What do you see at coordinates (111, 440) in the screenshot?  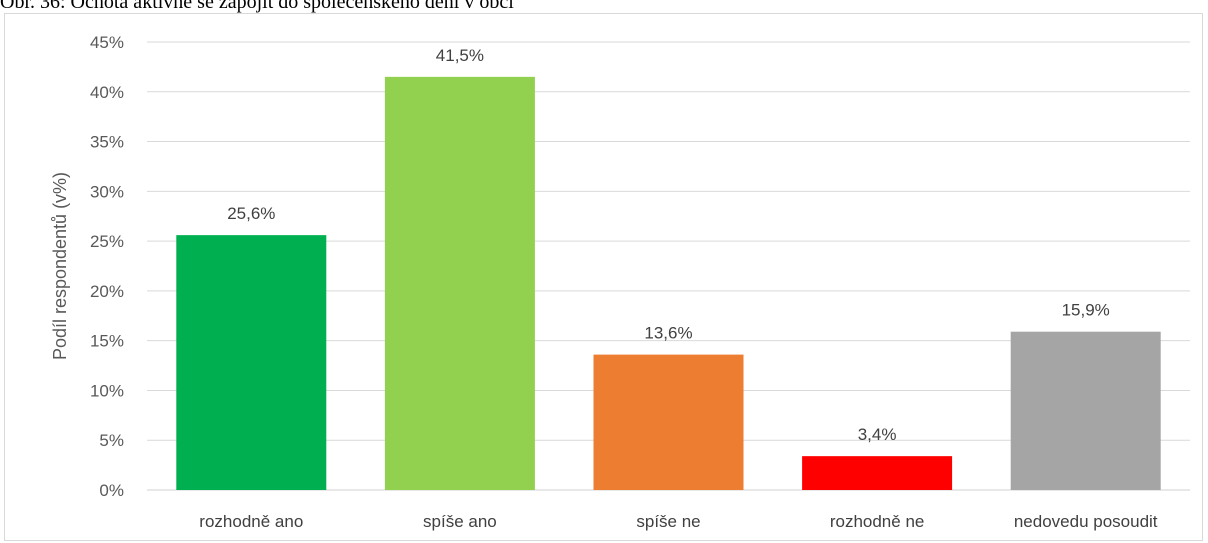 I see `y-tick-label: 5%` at bounding box center [111, 440].